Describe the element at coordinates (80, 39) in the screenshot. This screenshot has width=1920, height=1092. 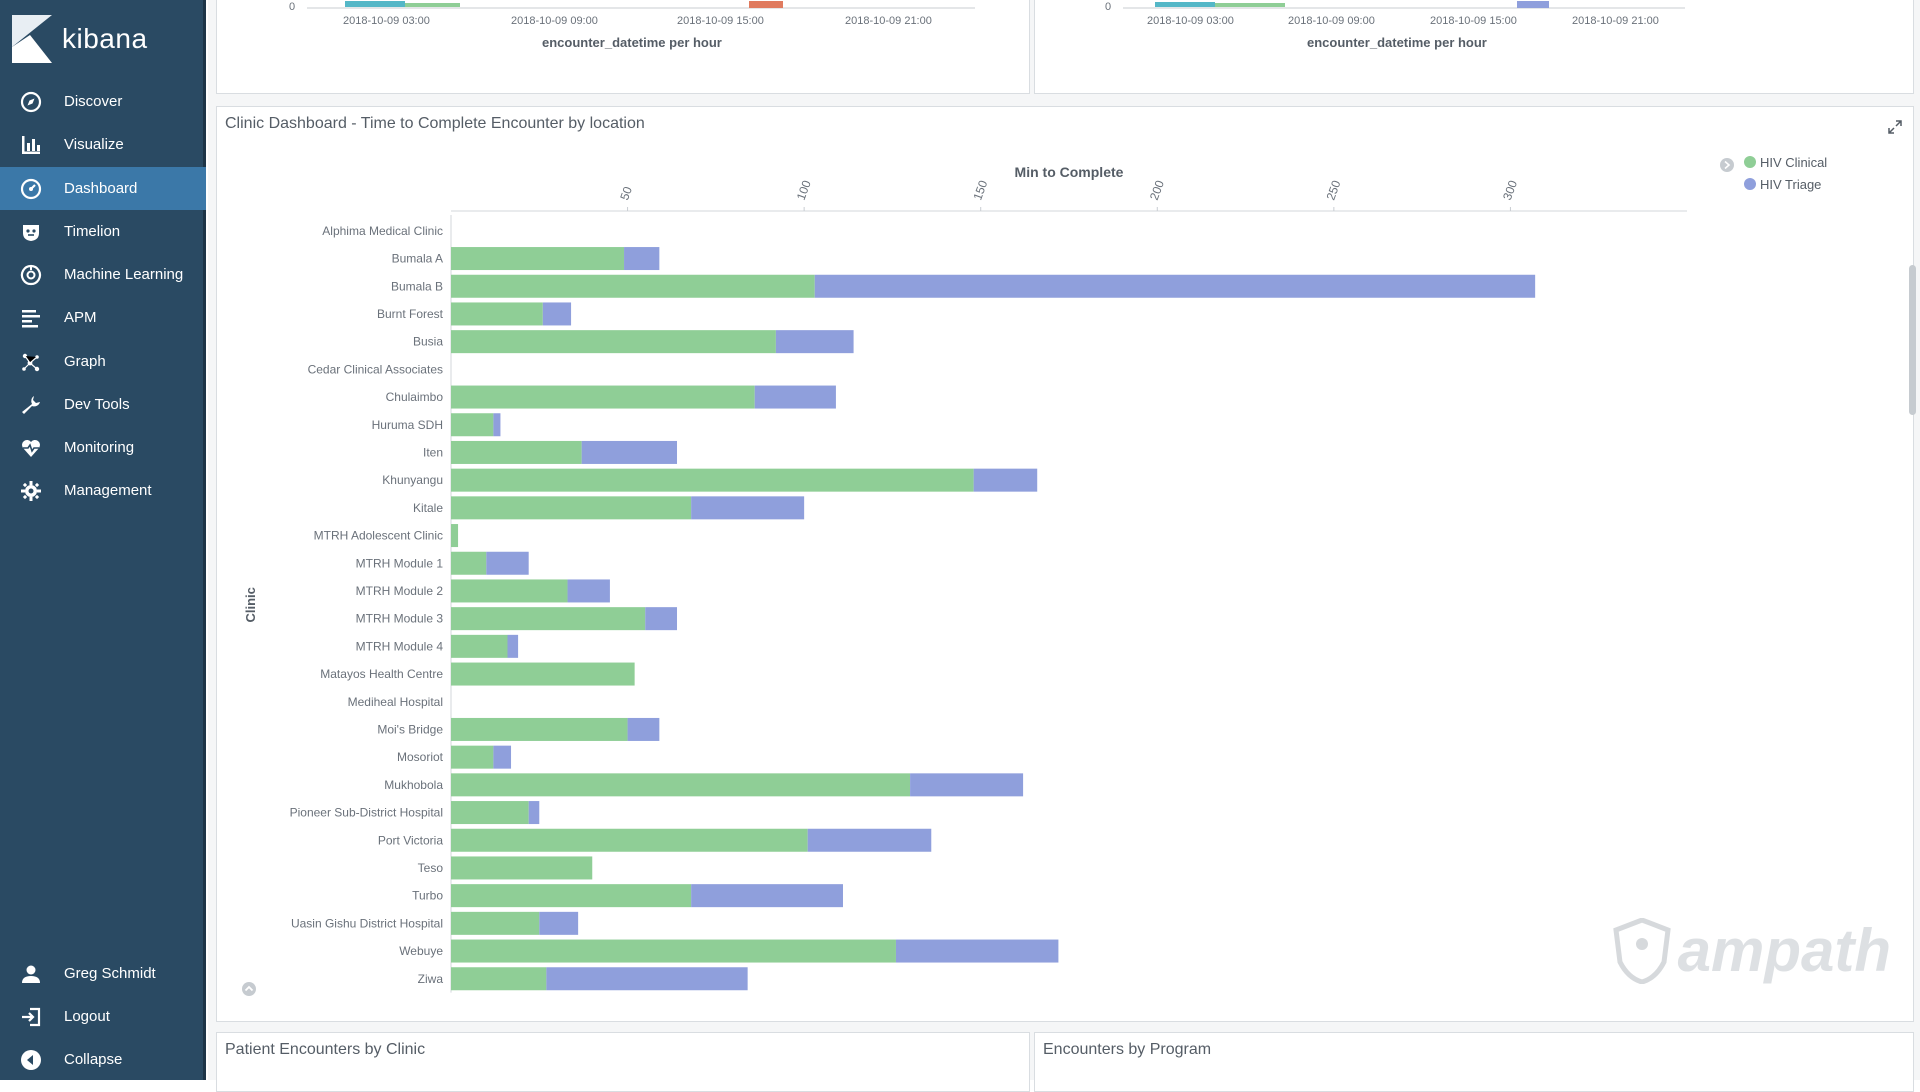
I see `kibana-logo: kibana` at that location.